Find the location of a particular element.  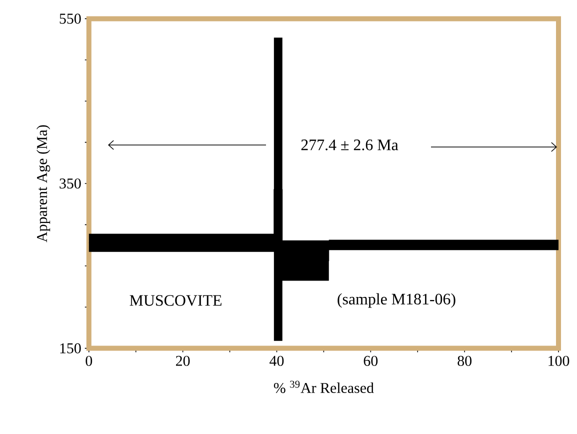

x-axis-title: % $^{39}$Ar Released is located at coordinates (324, 387).